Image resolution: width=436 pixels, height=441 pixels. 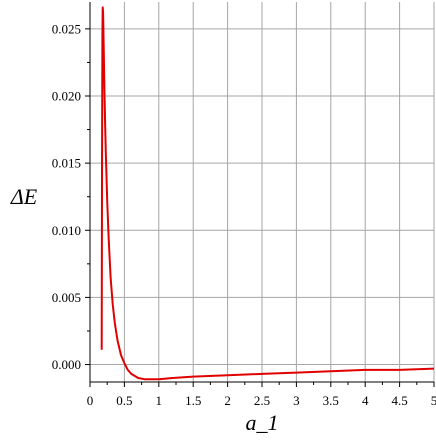 What do you see at coordinates (331, 400) in the screenshot?
I see `x-tick-label: 3.5` at bounding box center [331, 400].